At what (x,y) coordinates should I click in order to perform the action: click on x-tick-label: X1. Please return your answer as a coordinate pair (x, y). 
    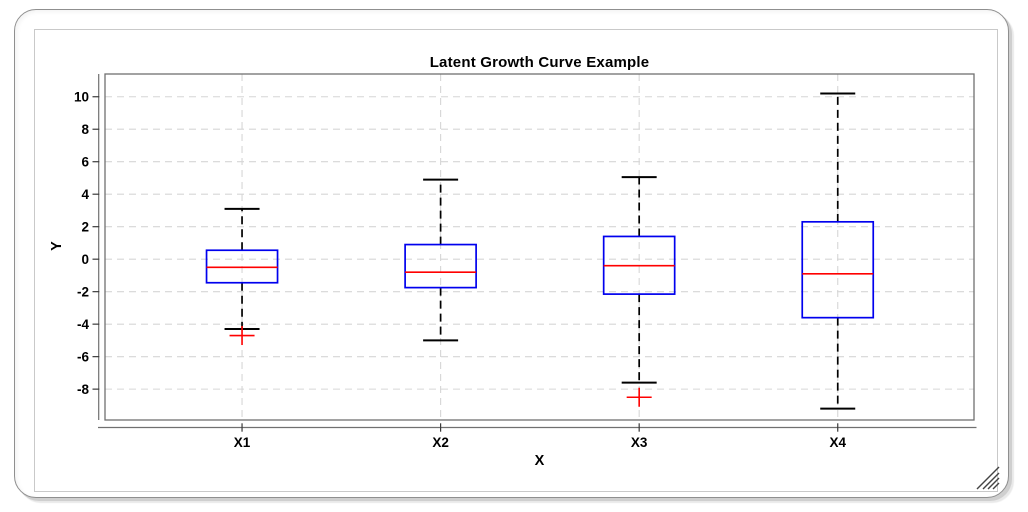
    Looking at the image, I should click on (242, 442).